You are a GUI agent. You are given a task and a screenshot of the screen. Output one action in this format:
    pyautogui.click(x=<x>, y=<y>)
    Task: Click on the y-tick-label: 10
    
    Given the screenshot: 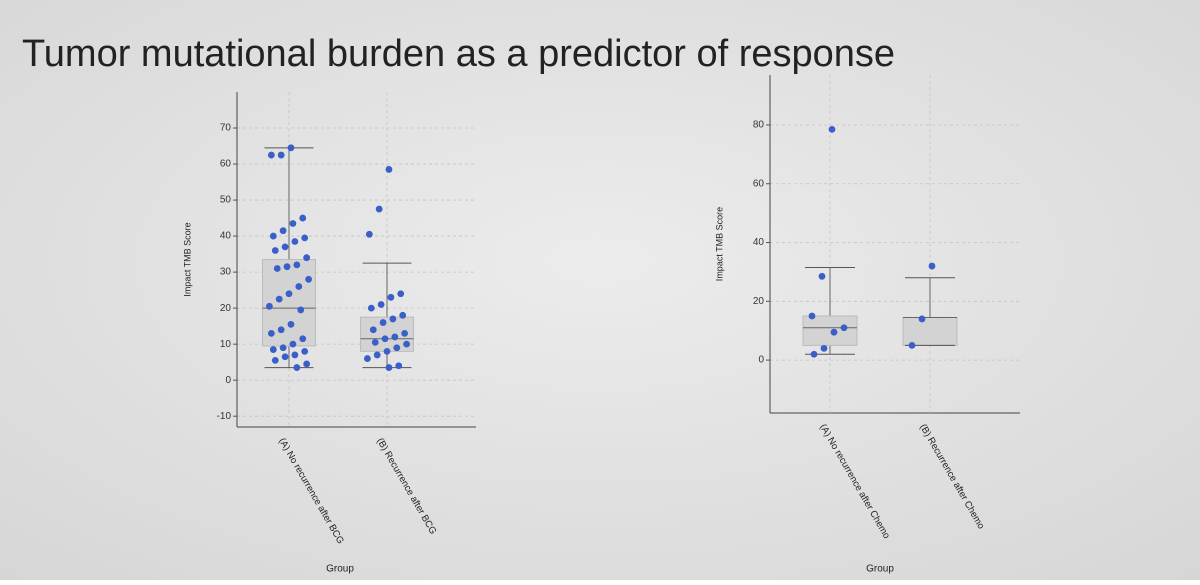 What is the action you would take?
    pyautogui.click(x=226, y=344)
    